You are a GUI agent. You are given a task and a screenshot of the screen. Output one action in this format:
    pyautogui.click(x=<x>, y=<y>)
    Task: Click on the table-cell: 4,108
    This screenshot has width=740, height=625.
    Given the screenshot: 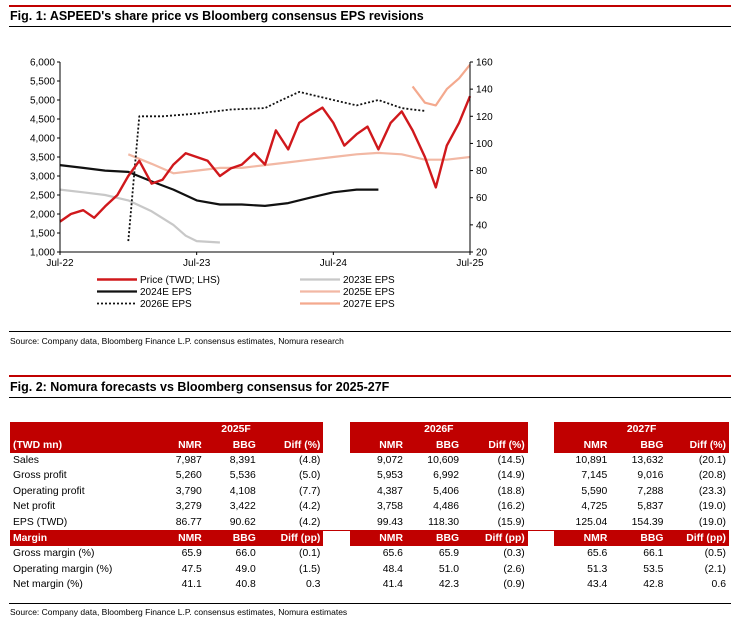 What is the action you would take?
    pyautogui.click(x=242, y=491)
    